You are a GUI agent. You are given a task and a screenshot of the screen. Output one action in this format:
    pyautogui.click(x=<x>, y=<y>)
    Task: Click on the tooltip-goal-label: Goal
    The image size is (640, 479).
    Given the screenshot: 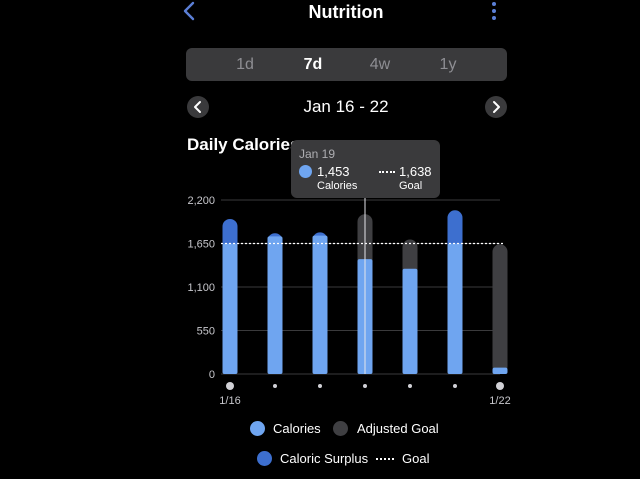 What is the action you would take?
    pyautogui.click(x=411, y=186)
    